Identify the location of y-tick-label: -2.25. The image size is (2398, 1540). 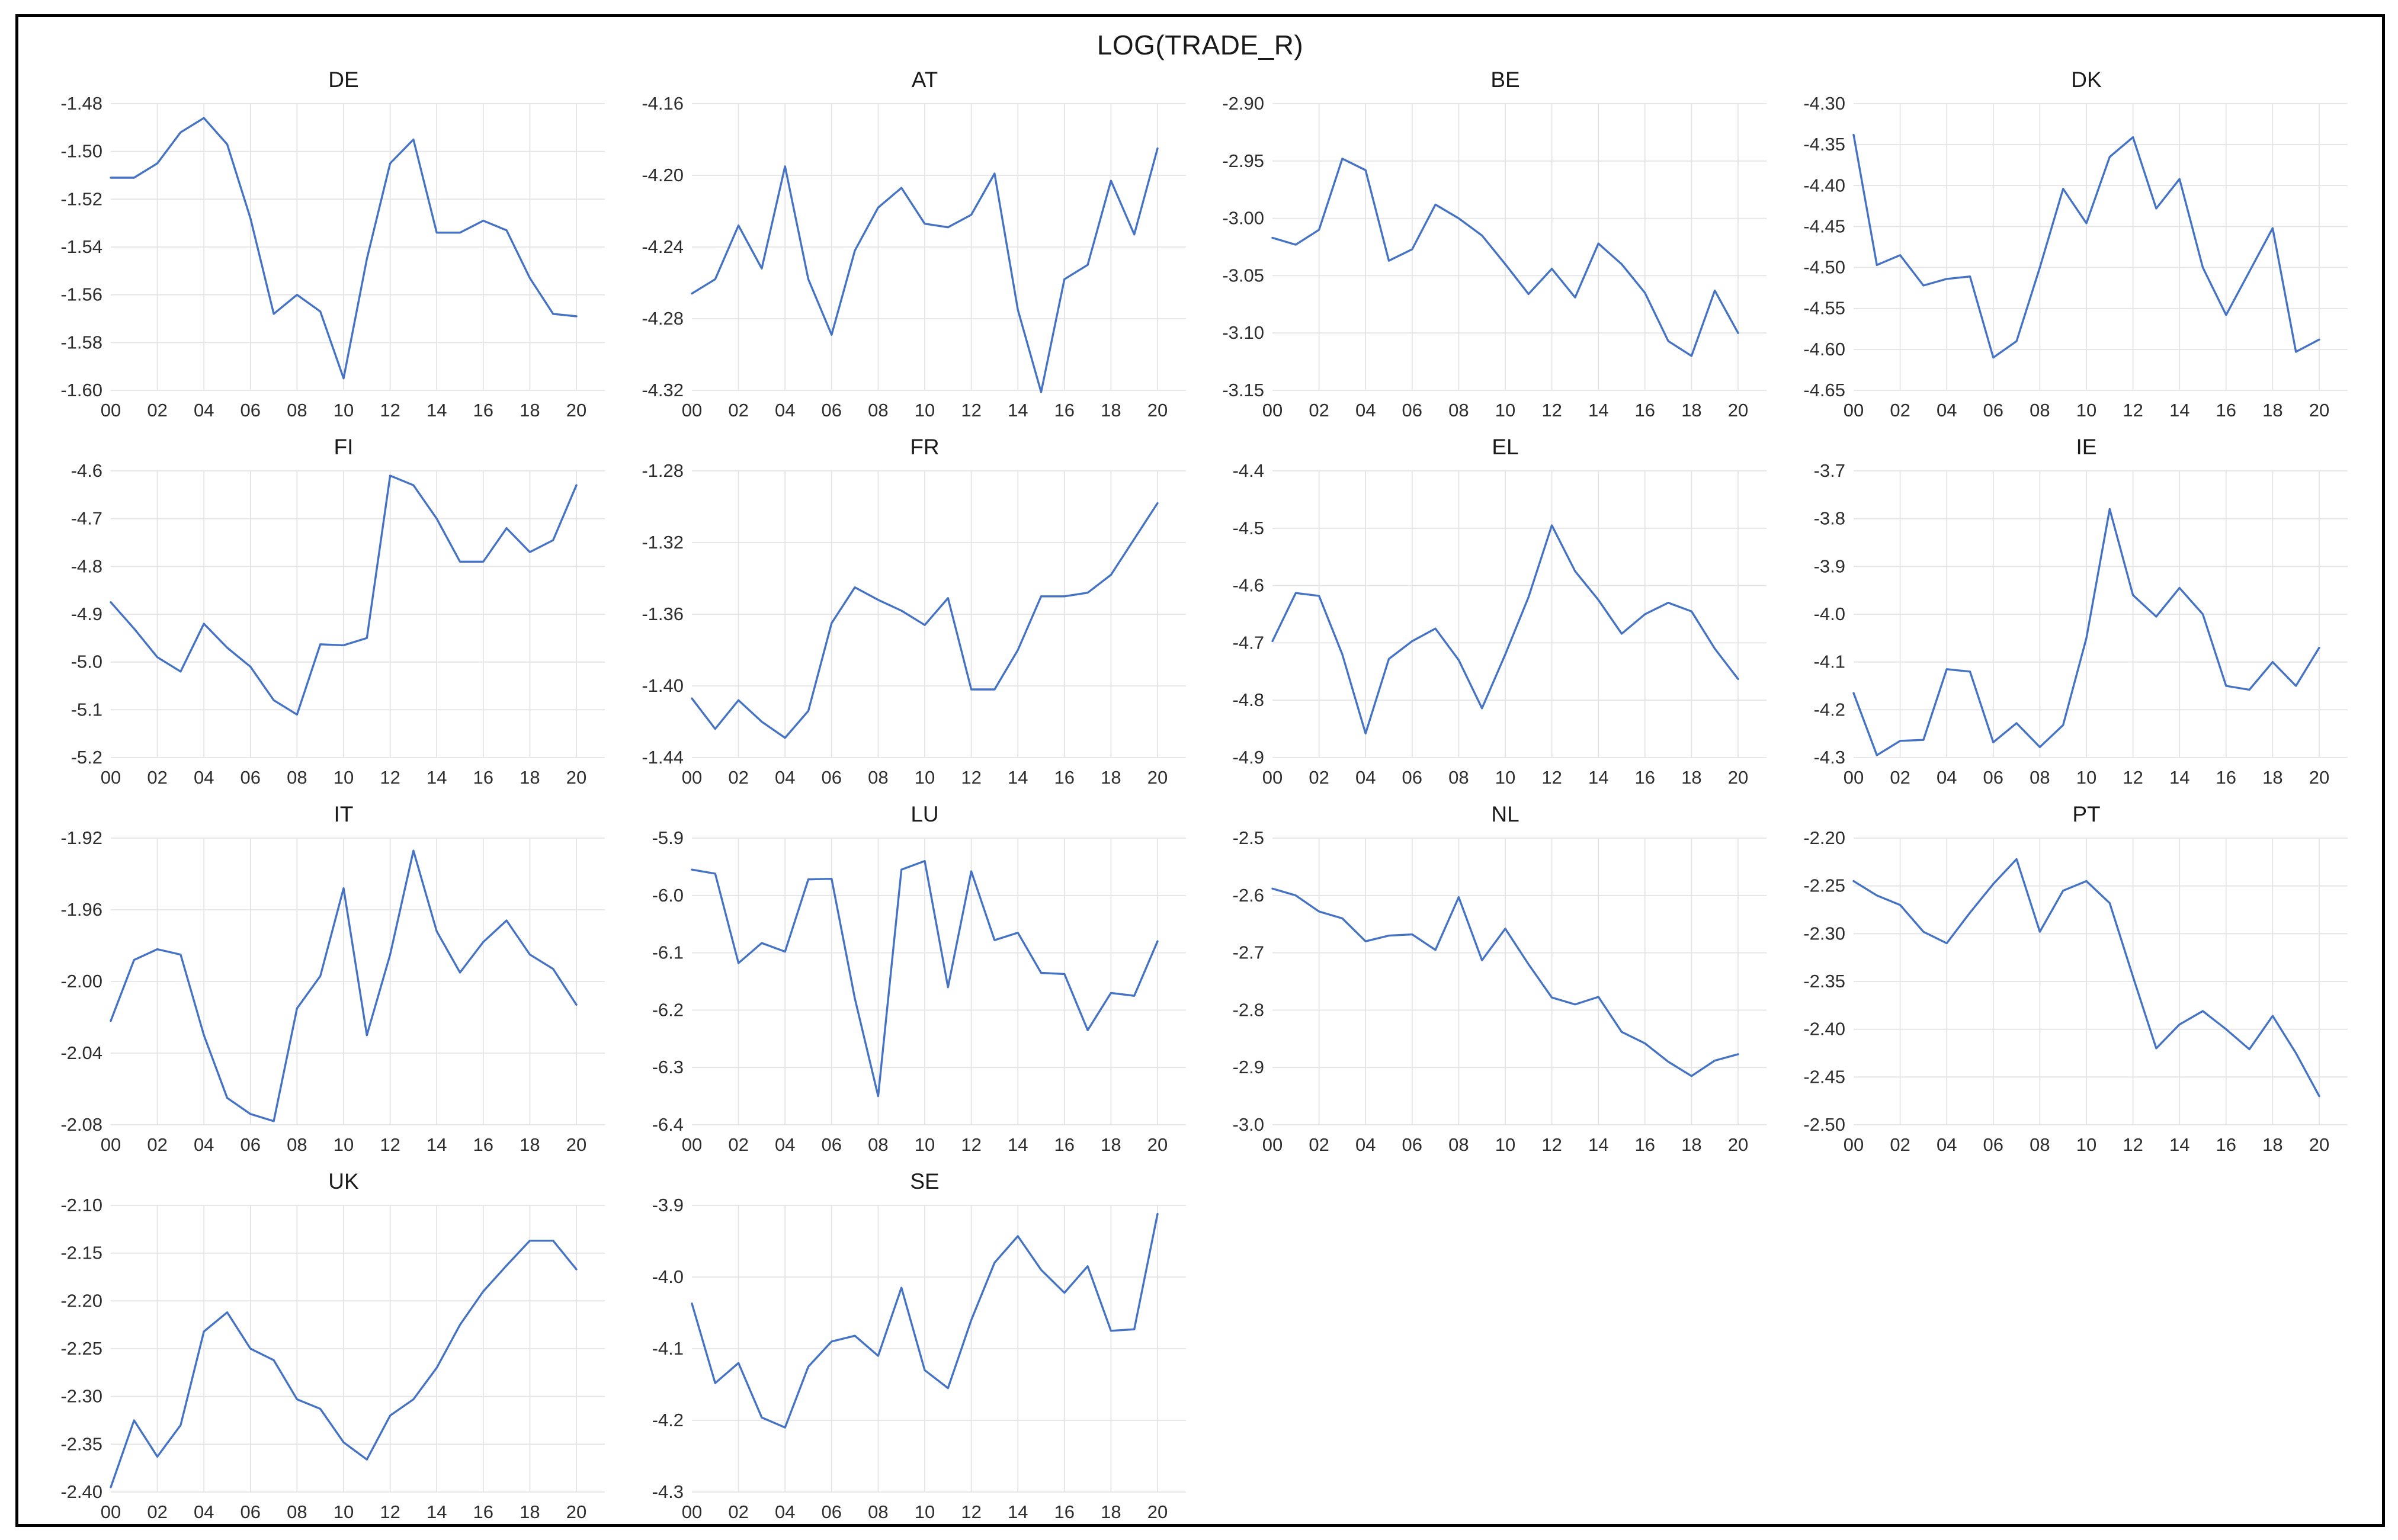
(1824, 885).